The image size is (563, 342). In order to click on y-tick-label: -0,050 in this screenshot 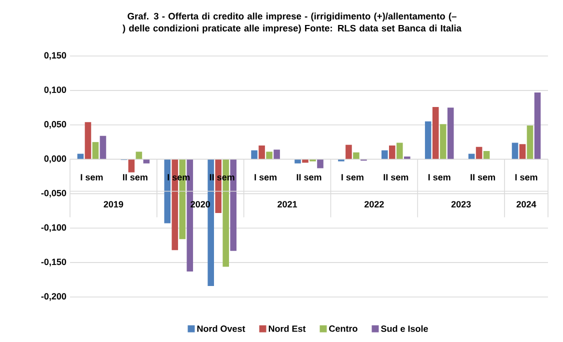, I will do `click(53, 194)`.